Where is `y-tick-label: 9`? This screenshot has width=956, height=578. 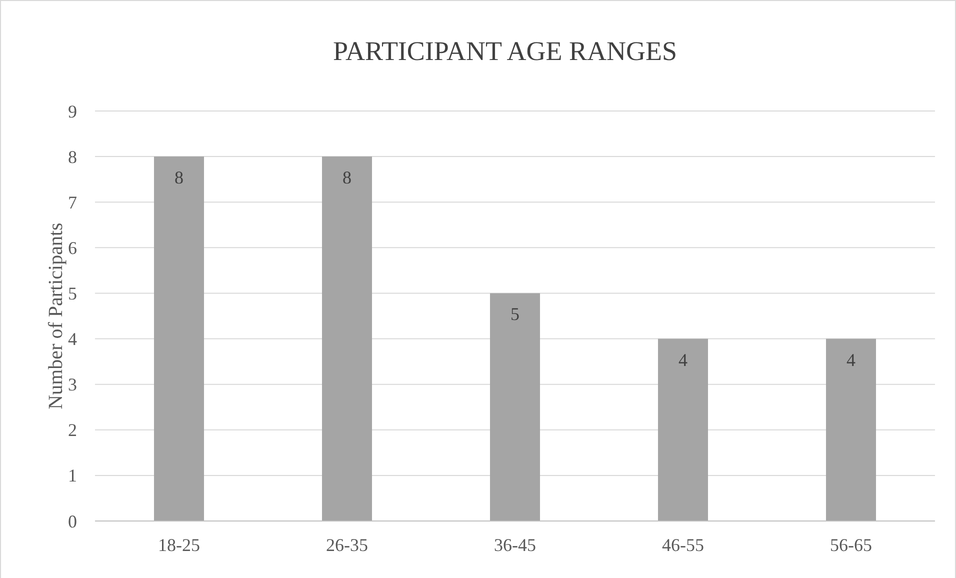 y-tick-label: 9 is located at coordinates (72, 111).